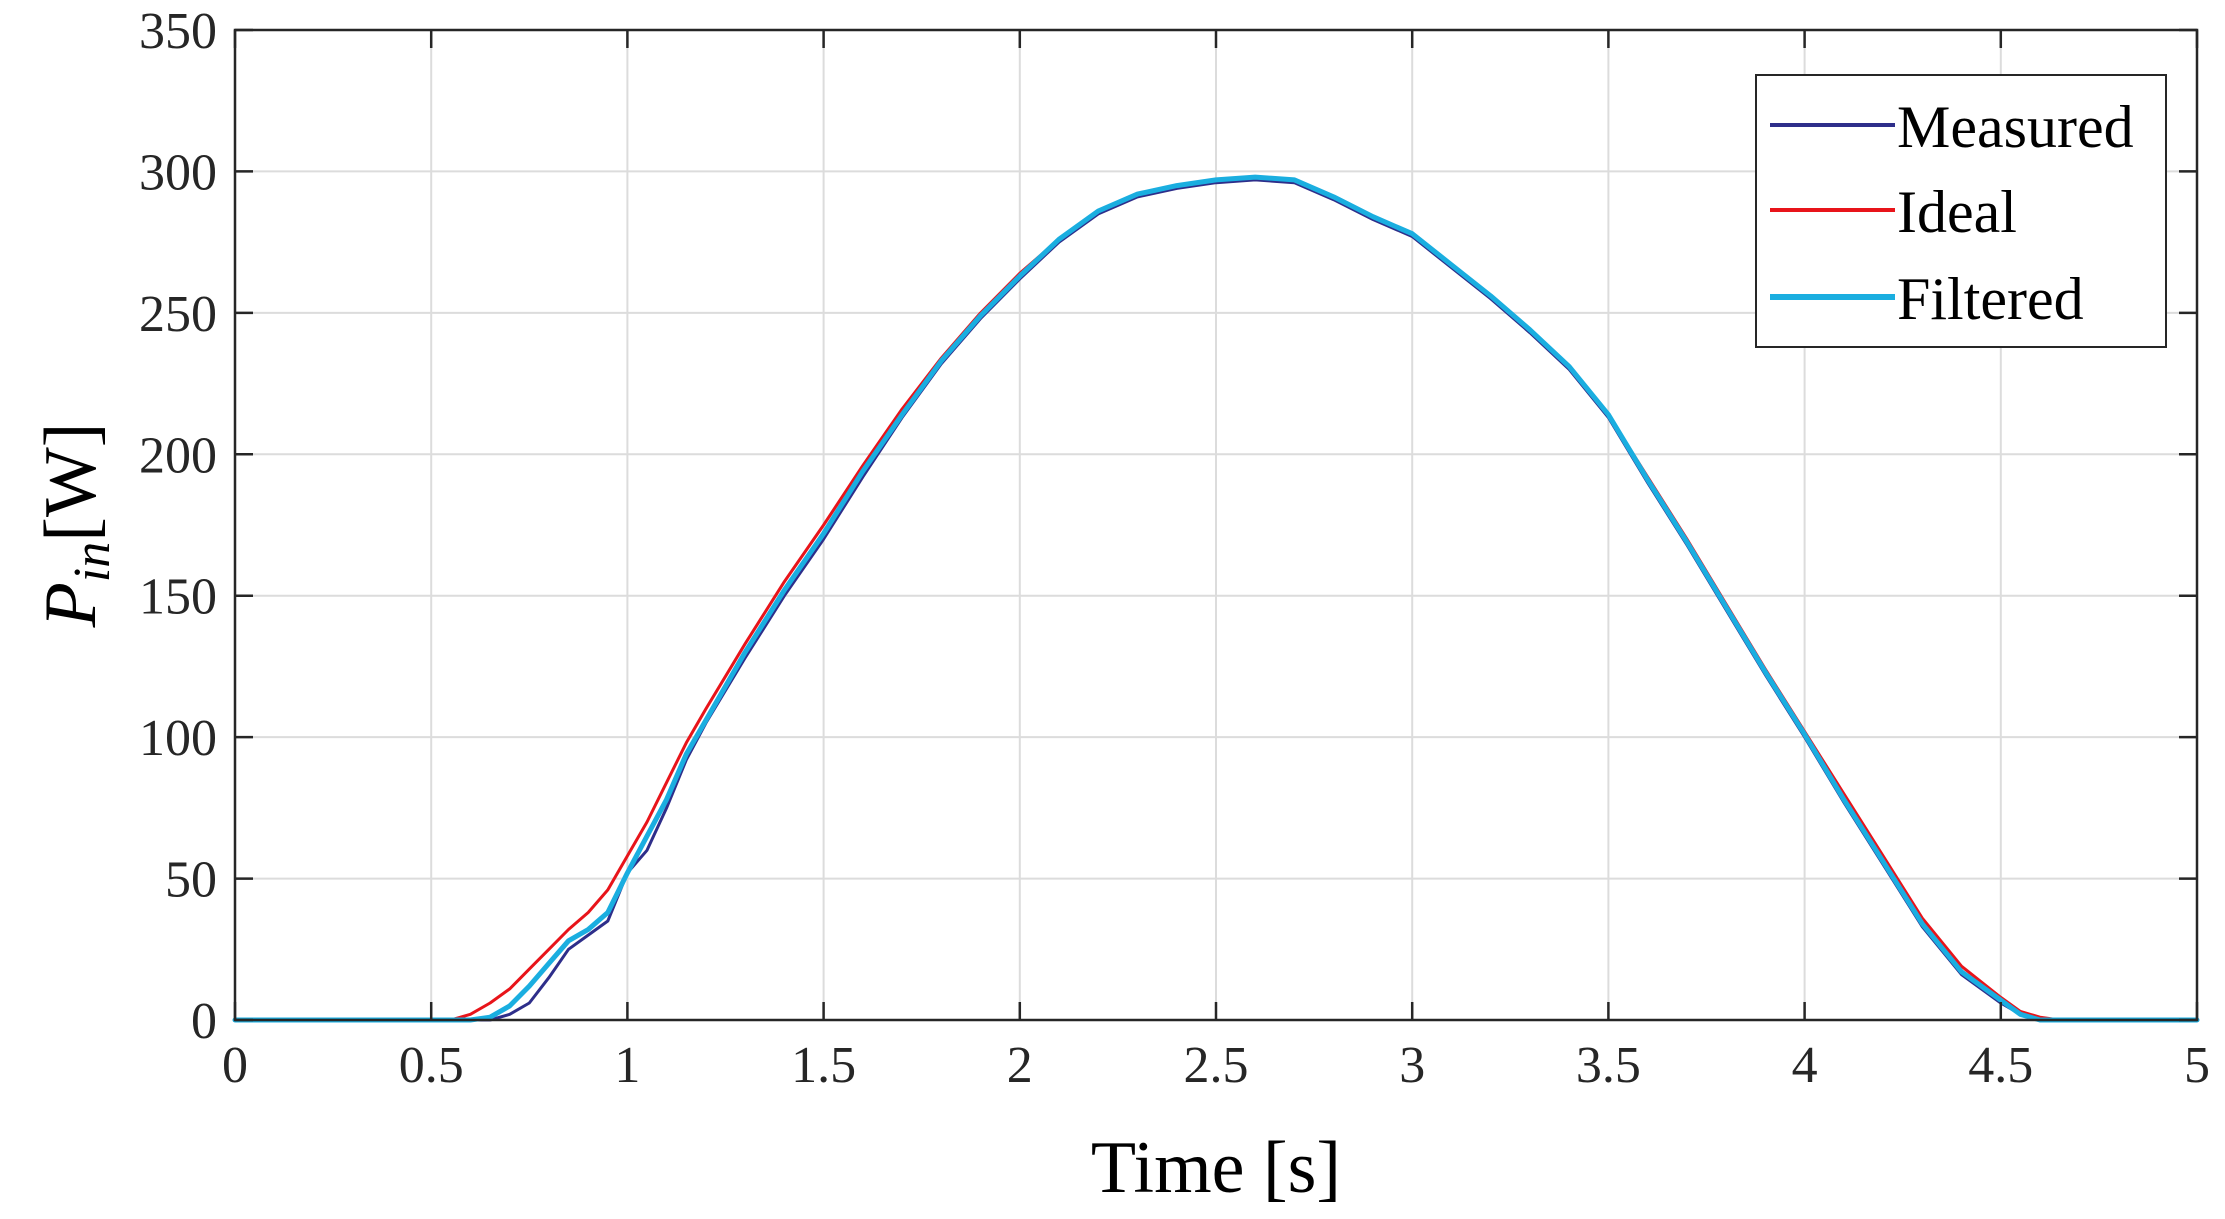 The width and height of the screenshot is (2225, 1219). What do you see at coordinates (1216, 1168) in the screenshot?
I see `x-axis-label: Time [s]` at bounding box center [1216, 1168].